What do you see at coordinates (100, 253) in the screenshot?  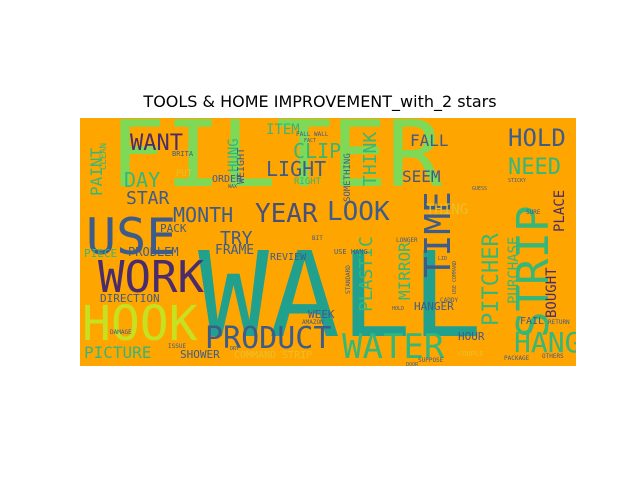 I see `cloud-word: PIECE` at bounding box center [100, 253].